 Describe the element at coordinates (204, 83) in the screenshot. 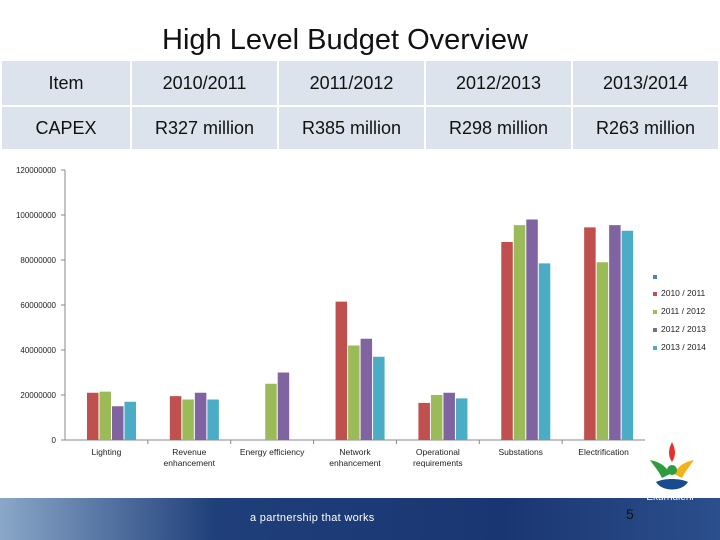

I see `table-header-cell: 2010/2011` at that location.